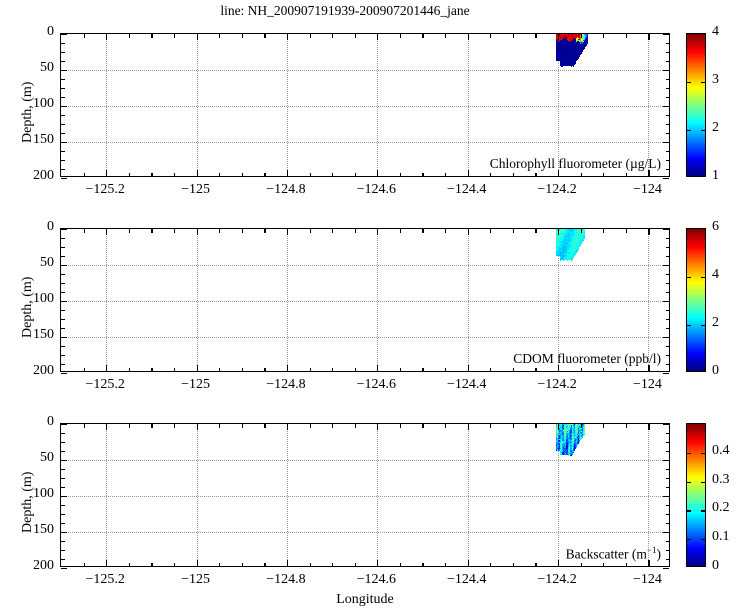 This screenshot has height=614, width=750. I want to click on x-tick-label: −124, so click(647, 189).